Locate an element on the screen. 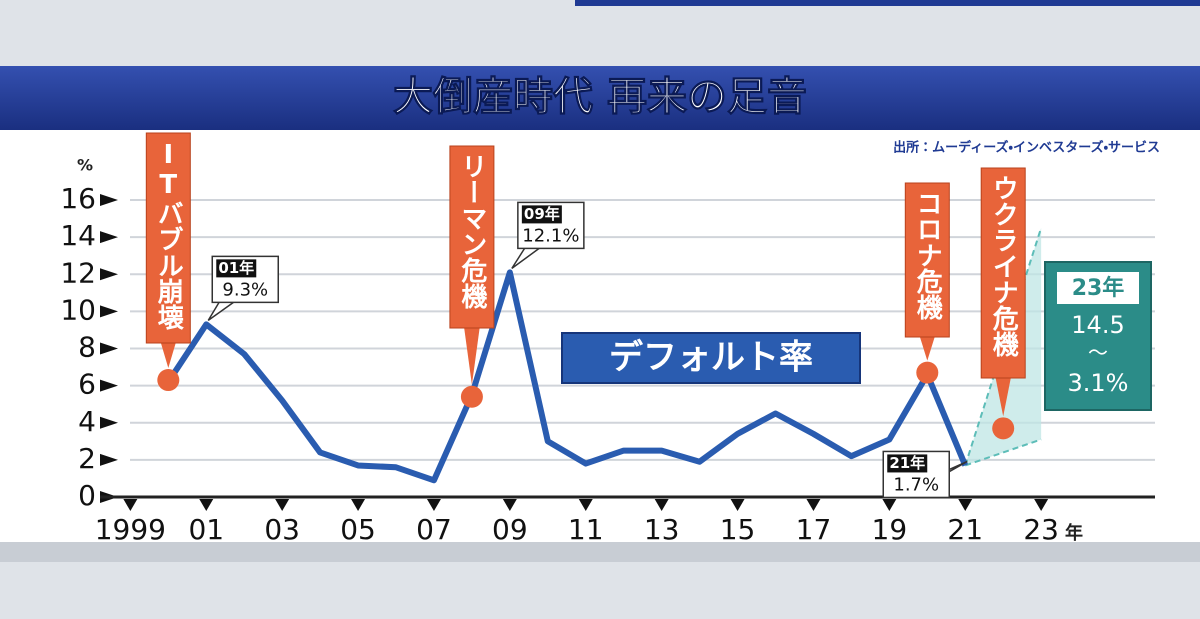 This screenshot has width=1200, height=619. callout-year: 01年 is located at coordinates (236, 268).